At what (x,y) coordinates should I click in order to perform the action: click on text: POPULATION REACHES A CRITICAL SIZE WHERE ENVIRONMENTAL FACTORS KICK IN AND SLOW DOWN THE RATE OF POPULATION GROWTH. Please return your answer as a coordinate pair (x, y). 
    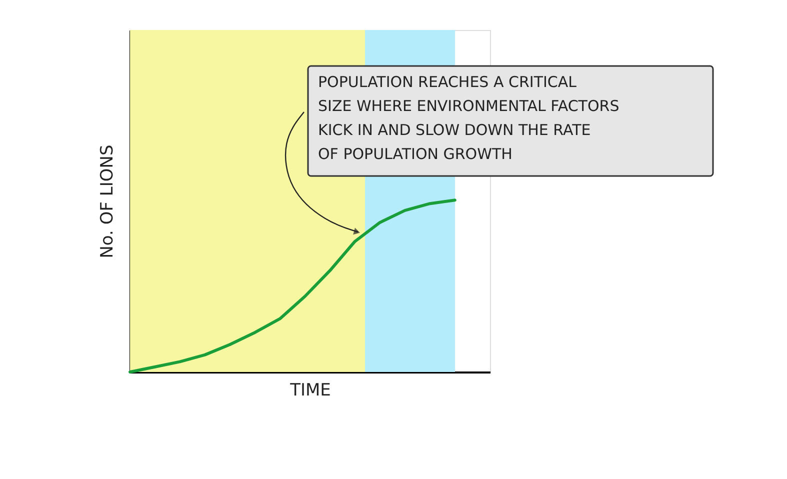
    Looking at the image, I should click on (469, 118).